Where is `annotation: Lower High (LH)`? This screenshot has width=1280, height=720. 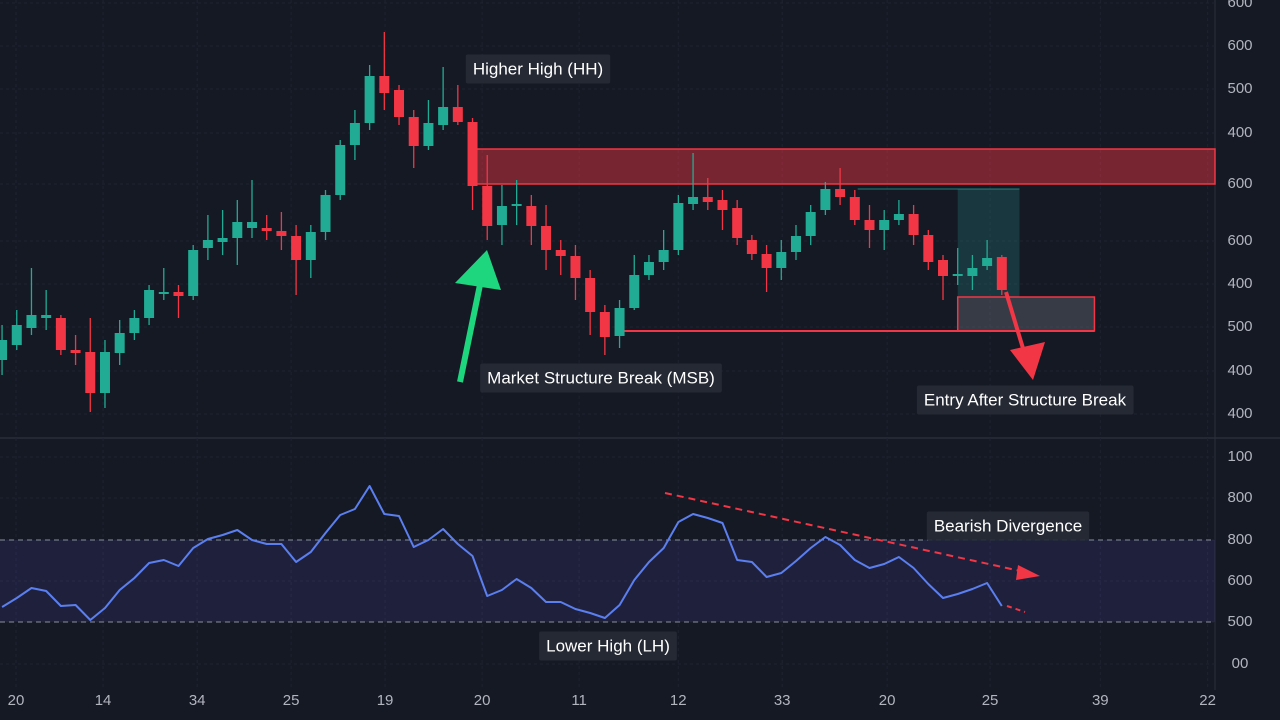 annotation: Lower High (LH) is located at coordinates (608, 645).